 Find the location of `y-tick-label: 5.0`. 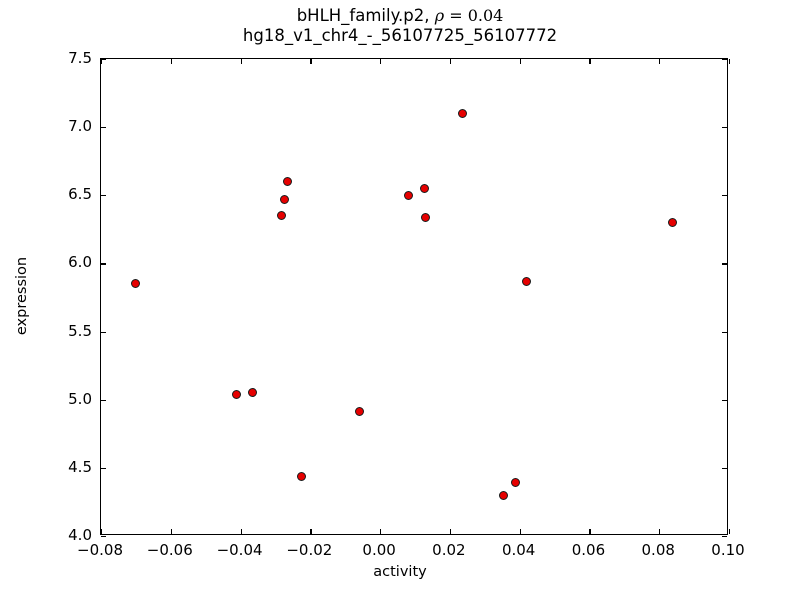

y-tick-label: 5.0 is located at coordinates (80, 398).